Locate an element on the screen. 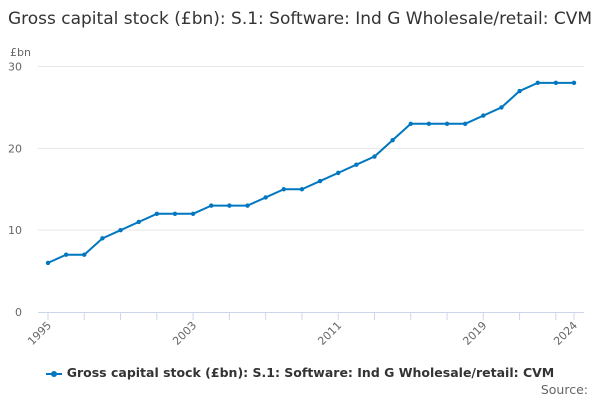  y-tick-label: 20 is located at coordinates (15, 148).